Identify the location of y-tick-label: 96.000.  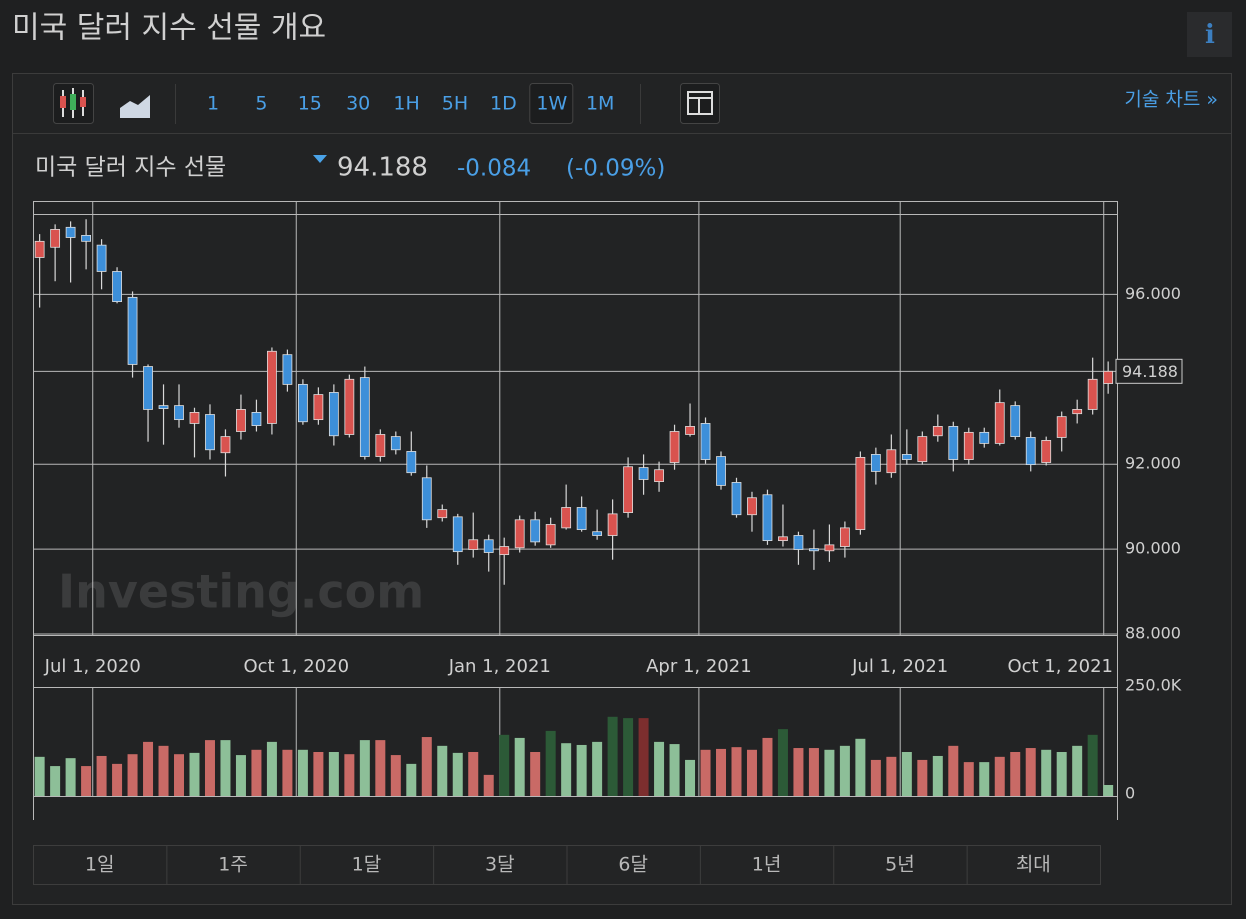
(1153, 293).